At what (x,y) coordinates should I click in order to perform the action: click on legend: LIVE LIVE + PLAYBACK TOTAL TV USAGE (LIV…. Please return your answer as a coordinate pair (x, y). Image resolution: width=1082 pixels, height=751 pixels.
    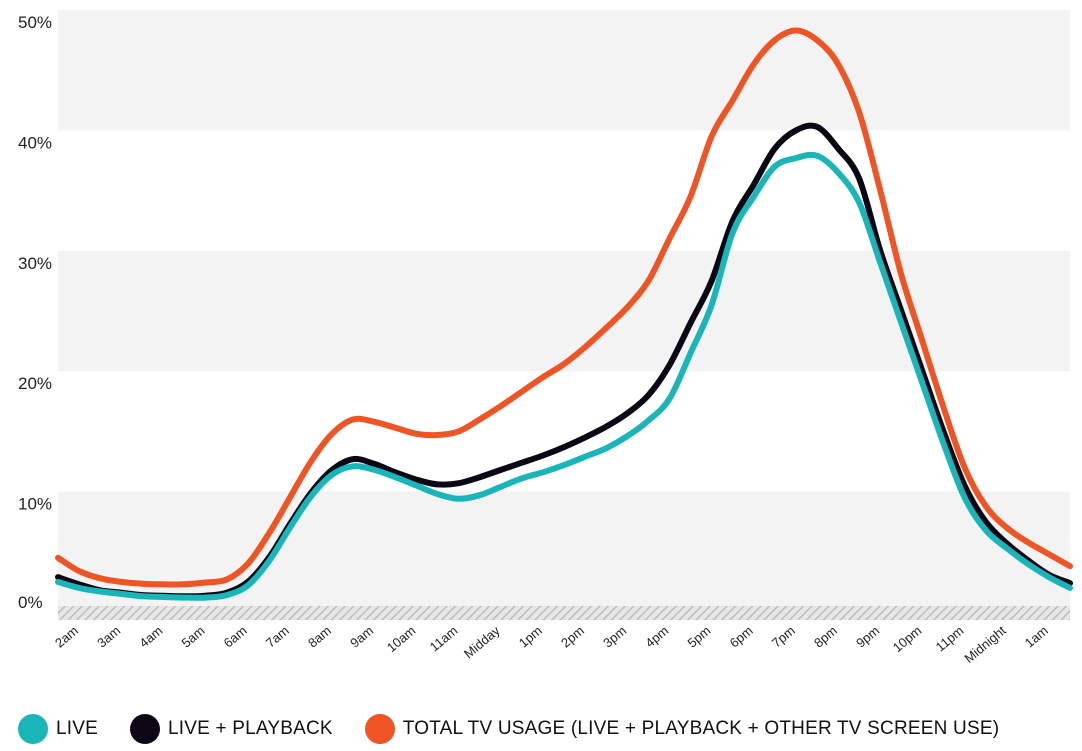
    Looking at the image, I should click on (524, 729).